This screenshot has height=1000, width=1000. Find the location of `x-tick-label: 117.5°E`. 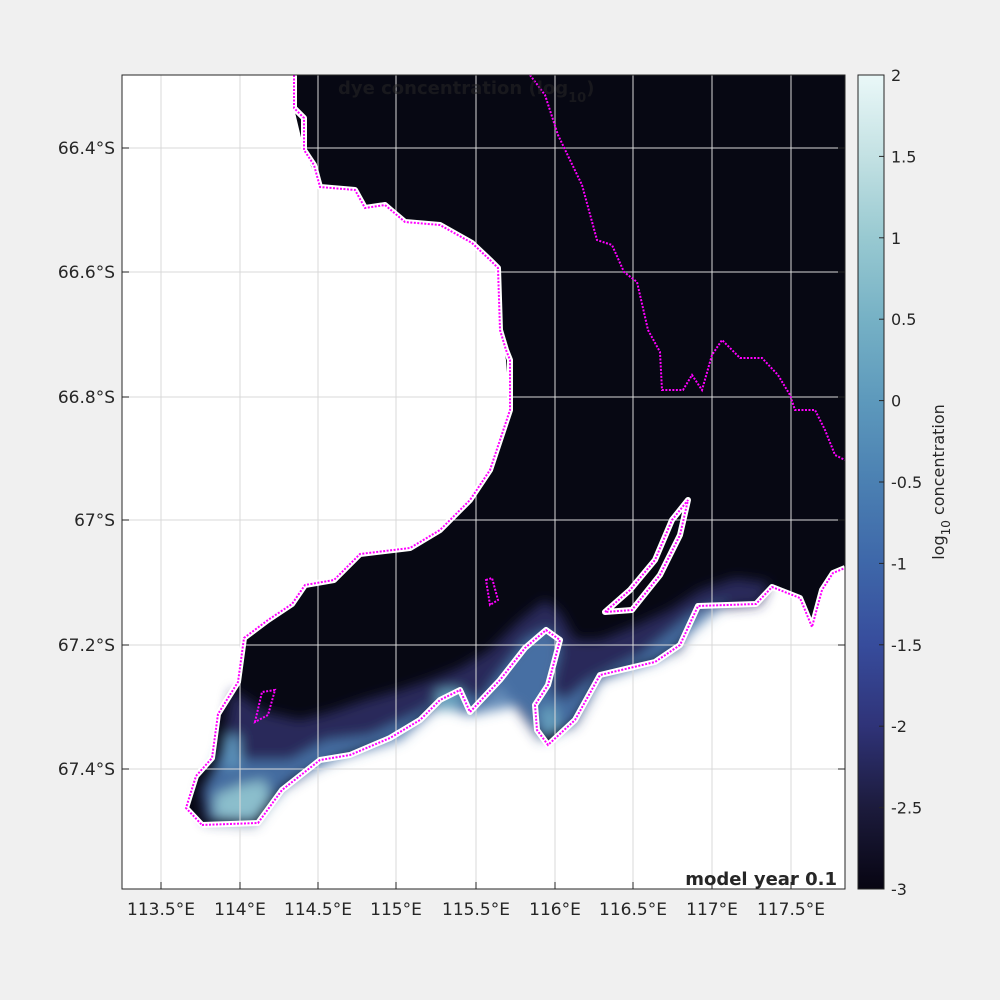

x-tick-label: 117.5°E is located at coordinates (791, 910).